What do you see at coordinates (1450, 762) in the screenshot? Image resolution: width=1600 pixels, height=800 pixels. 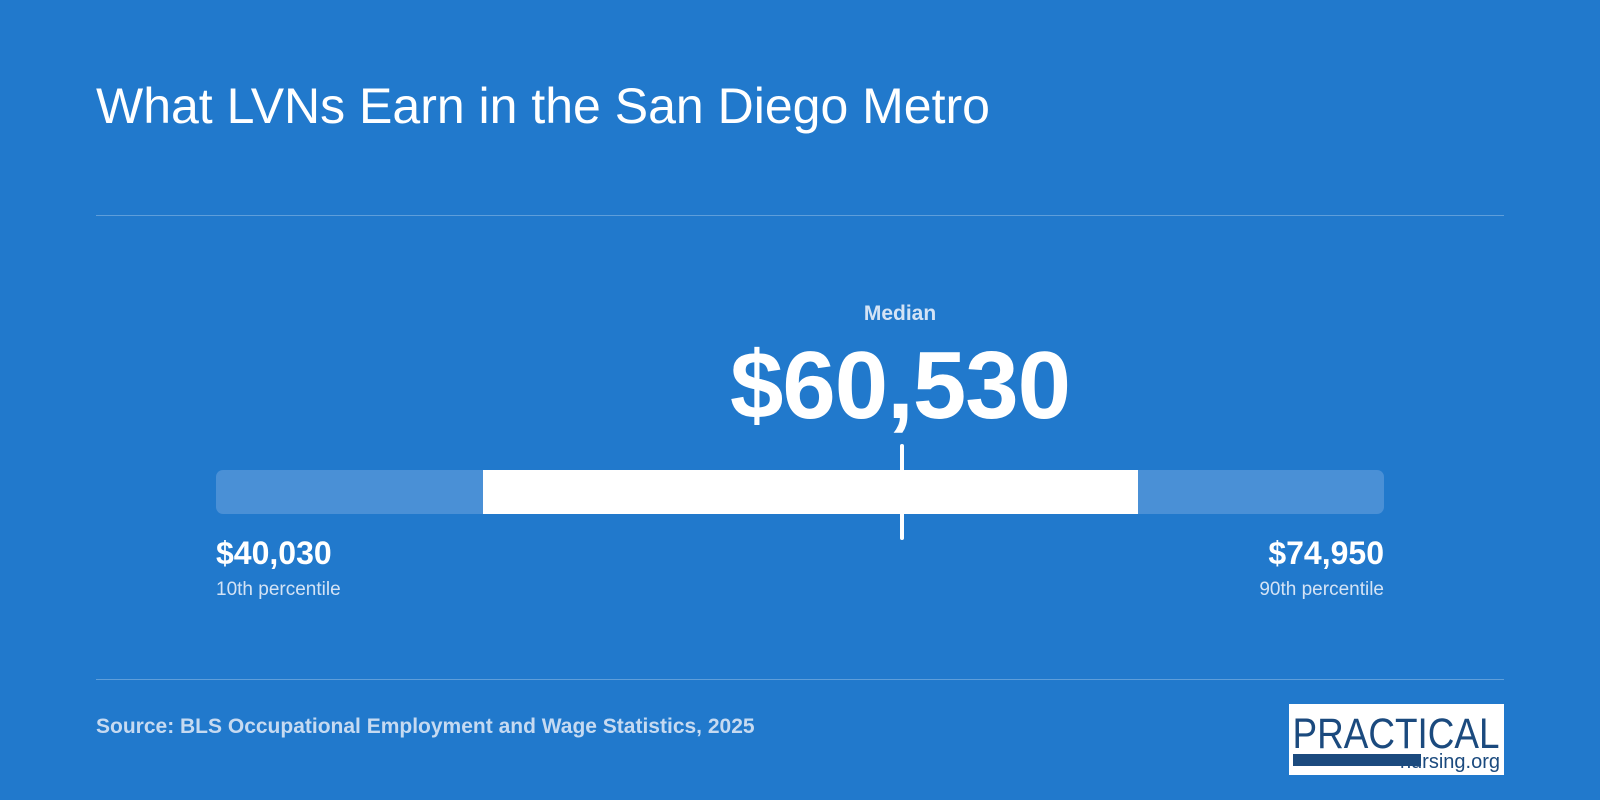 I see `logo-subtext: nursing.org` at bounding box center [1450, 762].